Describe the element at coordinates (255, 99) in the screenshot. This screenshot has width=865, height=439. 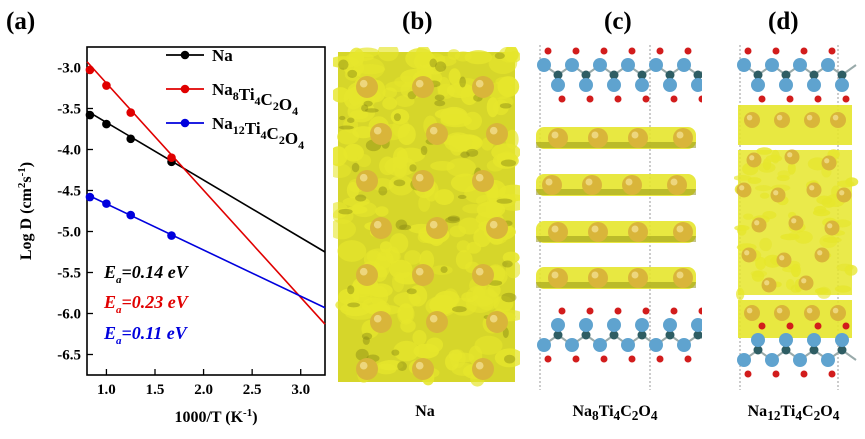
I see `legend-label-1: Na8Ti4C2O4` at that location.